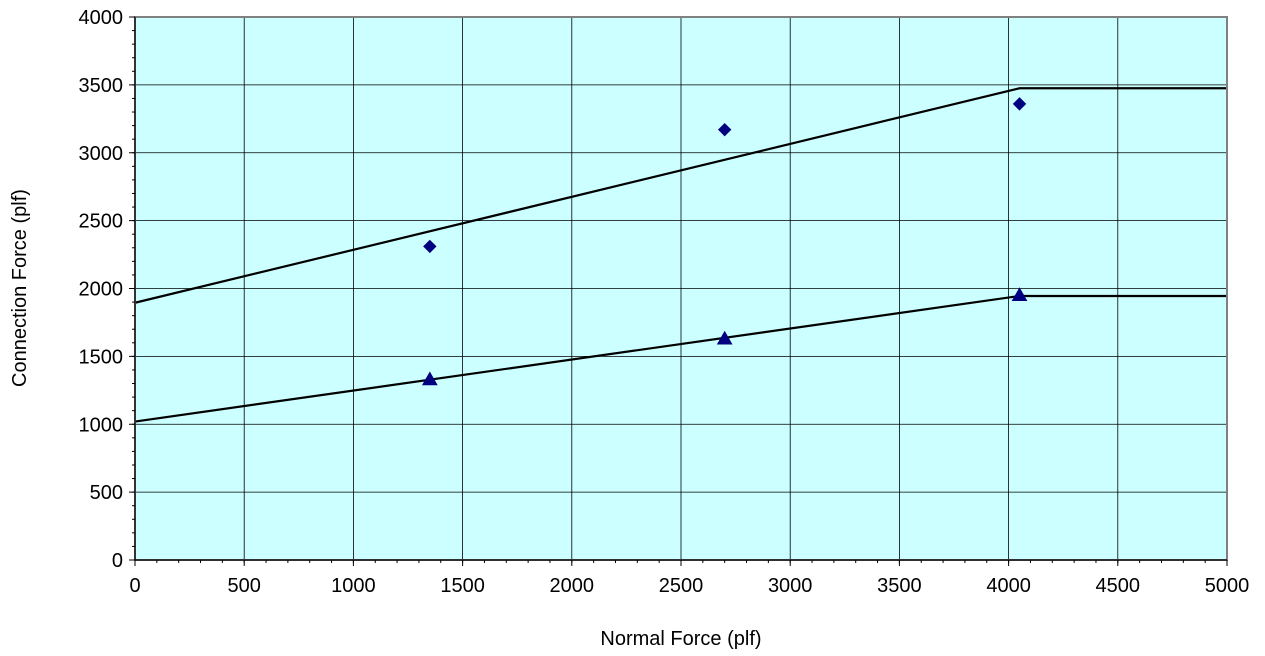 The image size is (1265, 656). I want to click on y-tick-label: 3000, so click(101, 154).